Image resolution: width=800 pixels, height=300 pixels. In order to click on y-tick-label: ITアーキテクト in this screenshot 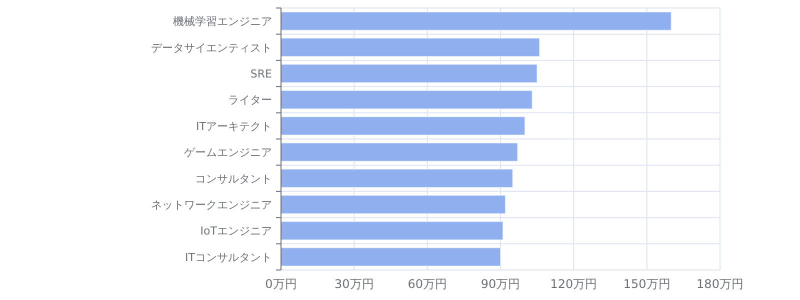, I will do `click(234, 126)`.